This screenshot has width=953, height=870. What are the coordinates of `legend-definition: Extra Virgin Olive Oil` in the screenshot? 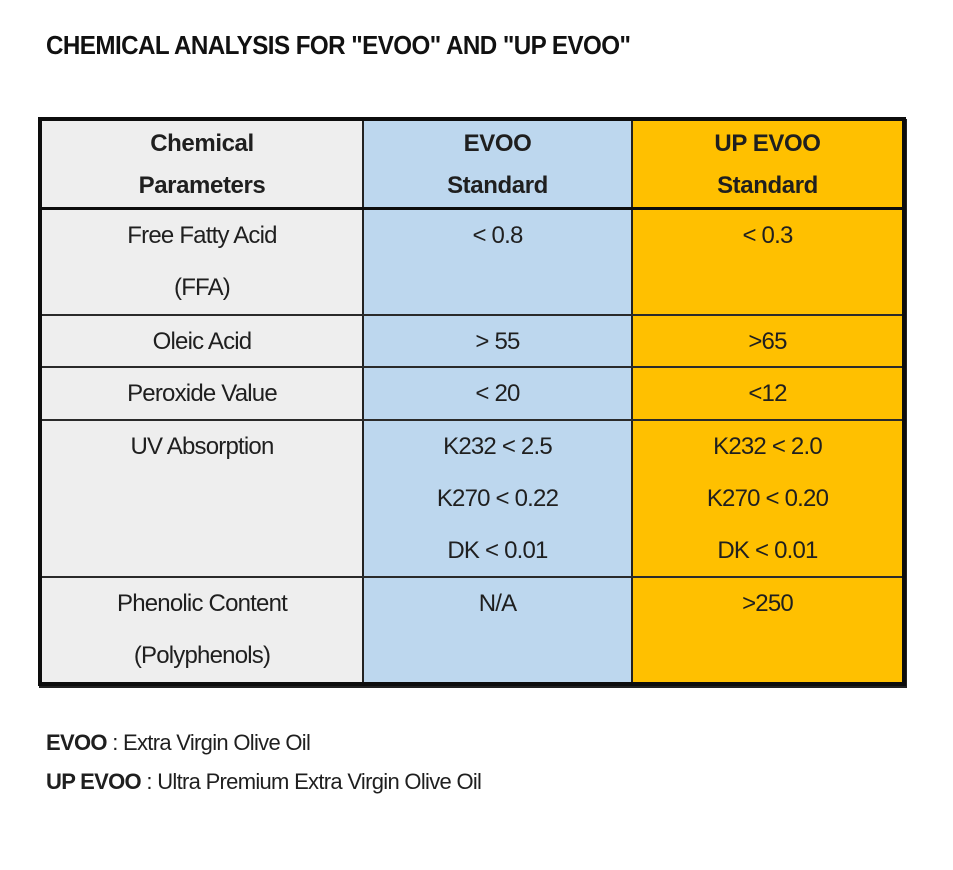 It's located at (217, 742).